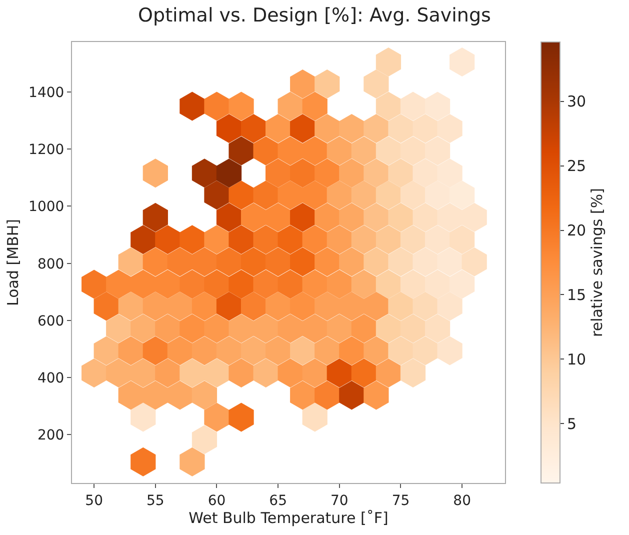 The image size is (629, 535). Describe the element at coordinates (576, 359) in the screenshot. I see `color-bar-label: 10` at that location.